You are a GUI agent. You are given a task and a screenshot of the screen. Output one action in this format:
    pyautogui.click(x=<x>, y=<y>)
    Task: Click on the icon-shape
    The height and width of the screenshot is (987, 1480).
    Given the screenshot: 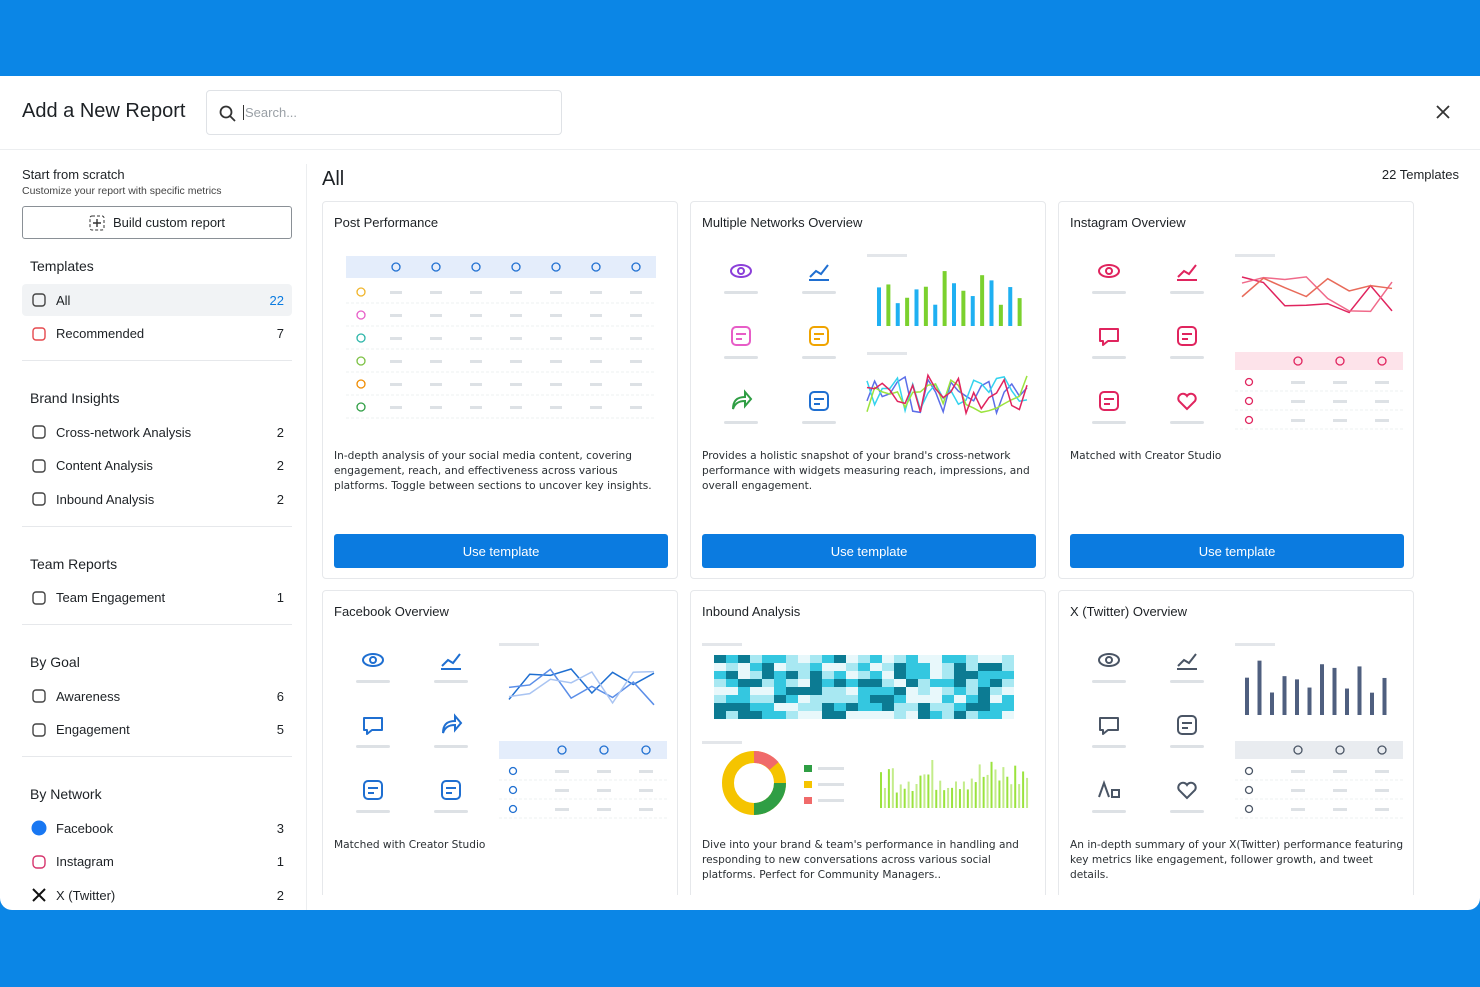 What is the action you would take?
    pyautogui.click(x=39, y=597)
    